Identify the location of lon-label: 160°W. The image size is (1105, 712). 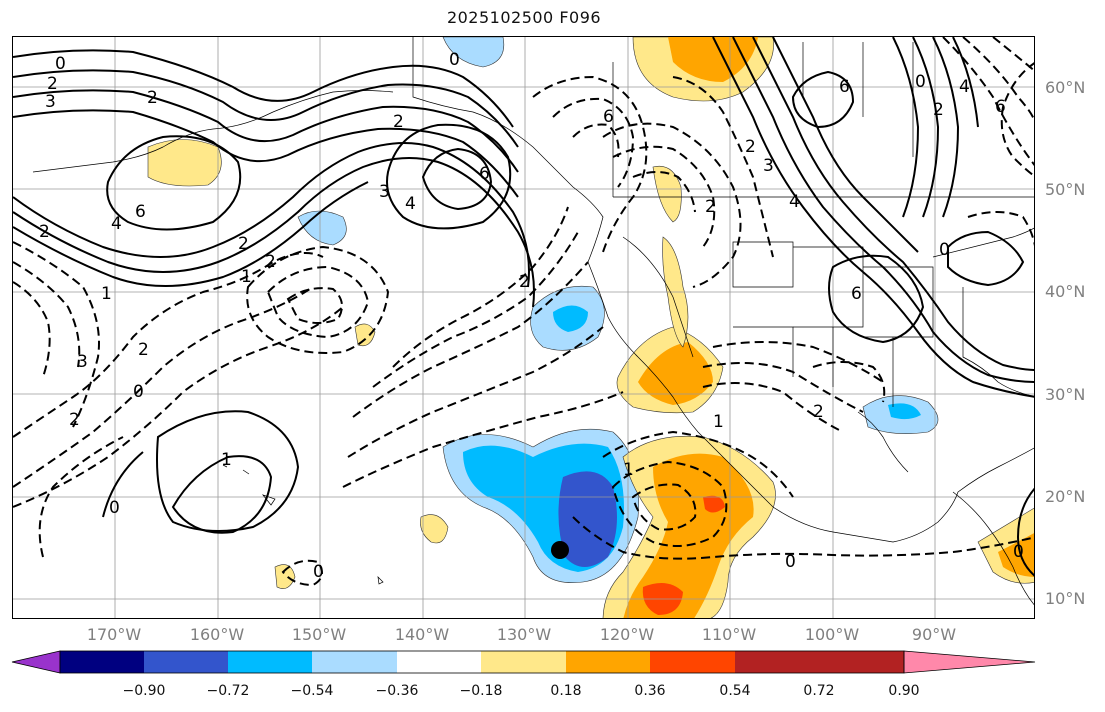
(217, 634).